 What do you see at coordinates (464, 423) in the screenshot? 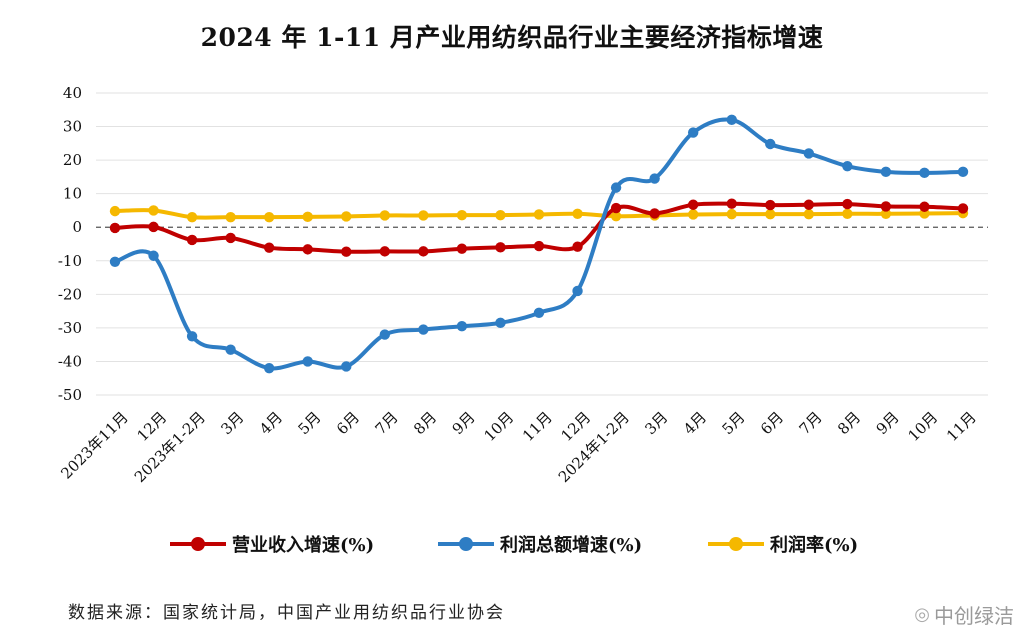
I see `x-tick-label: 9月` at bounding box center [464, 423].